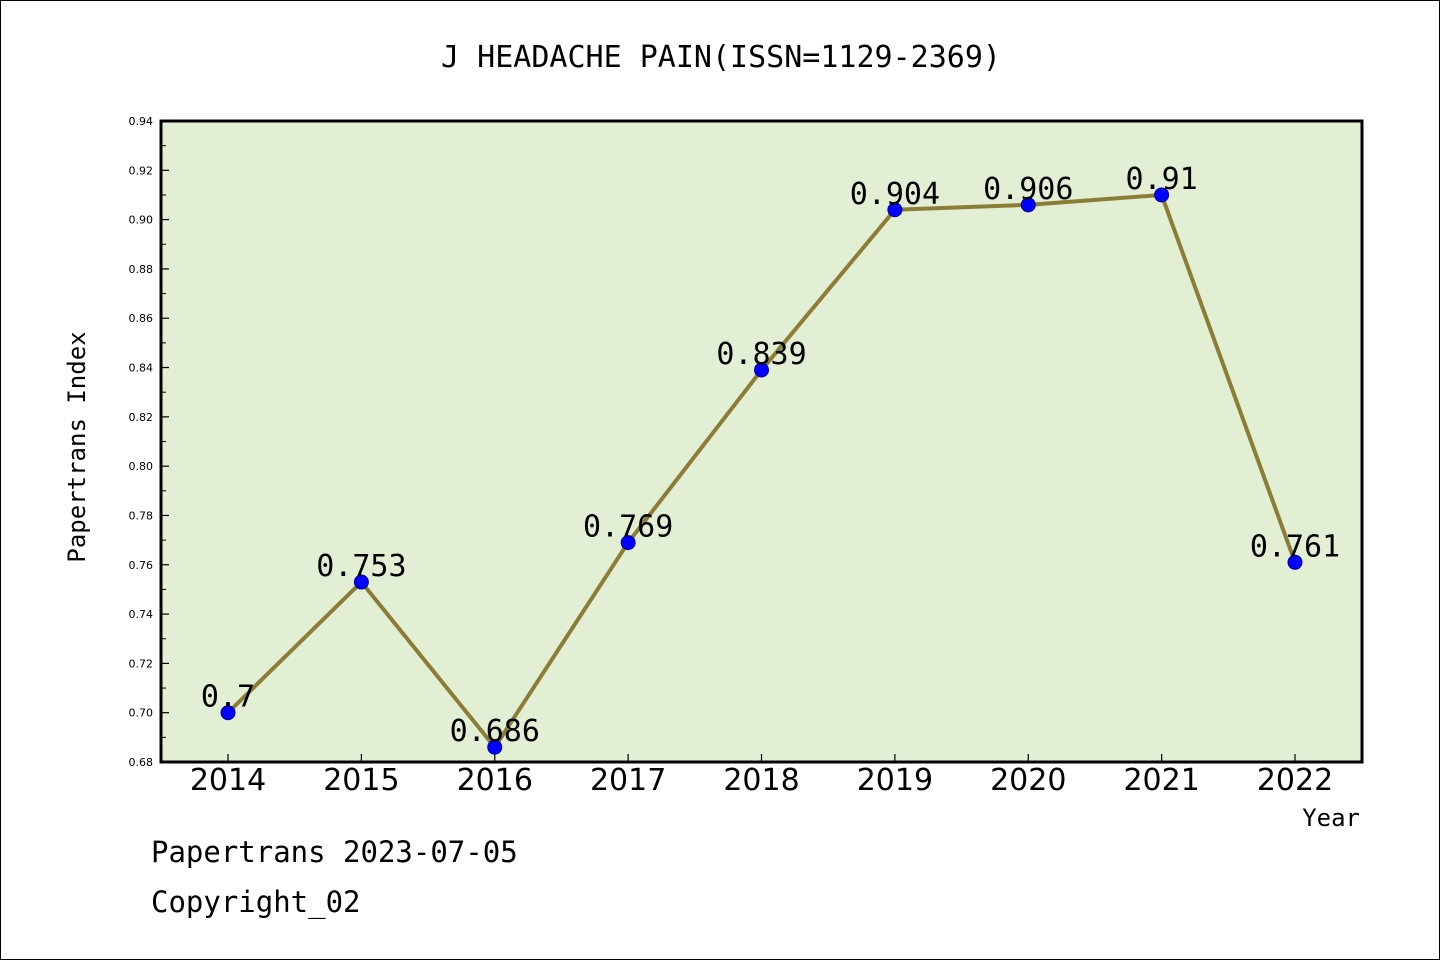  I want to click on data-label: 0.904, so click(895, 194).